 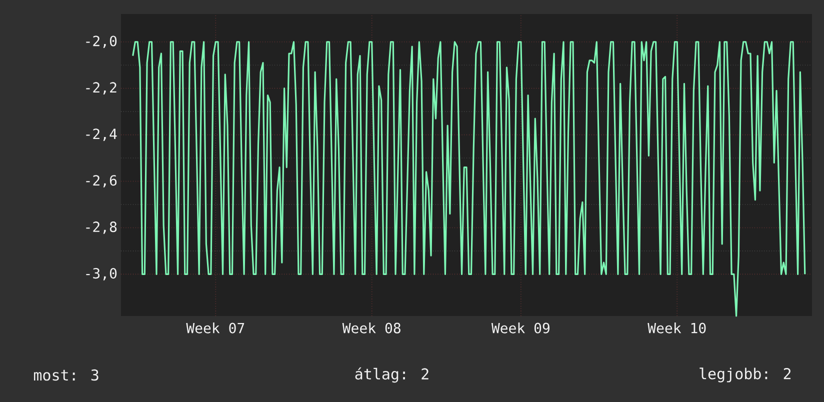 What do you see at coordinates (677, 328) in the screenshot?
I see `x-tick-label: Week 10` at bounding box center [677, 328].